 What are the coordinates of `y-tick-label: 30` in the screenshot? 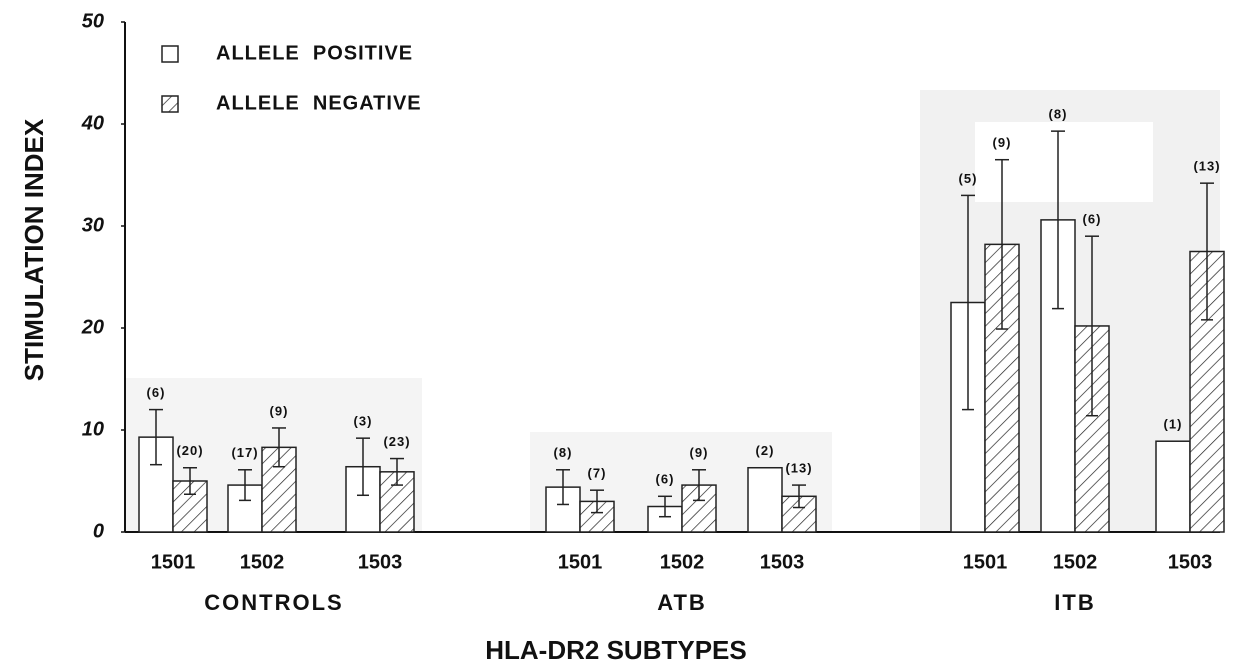 It's located at (93, 225).